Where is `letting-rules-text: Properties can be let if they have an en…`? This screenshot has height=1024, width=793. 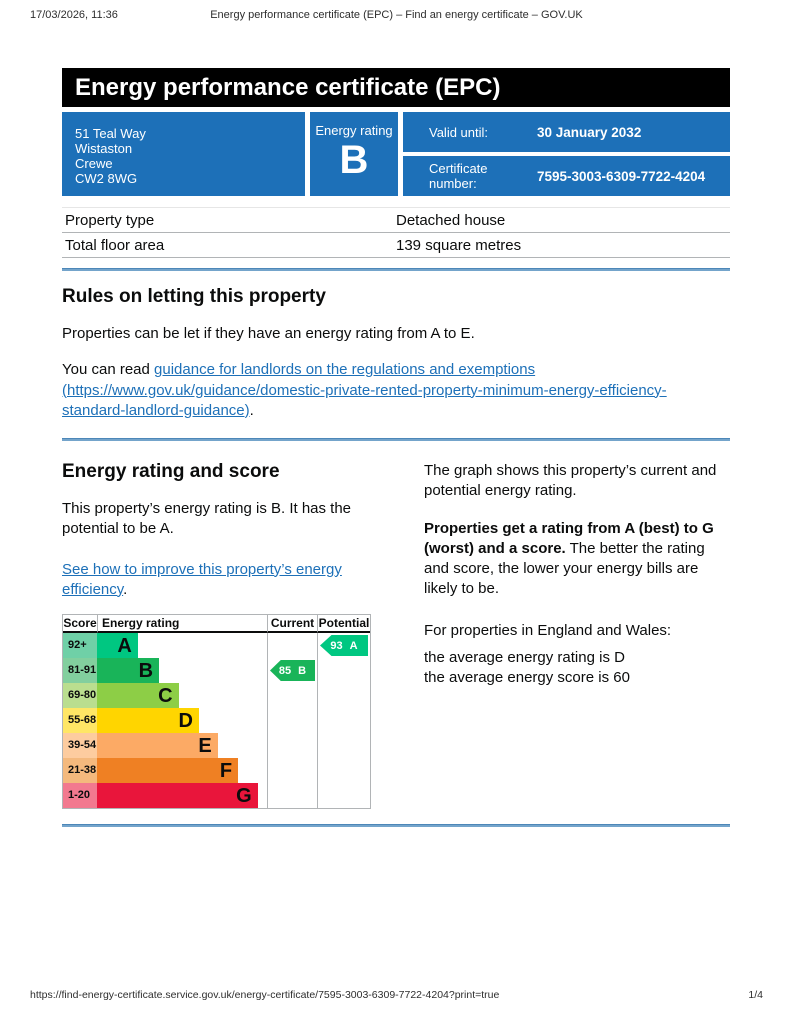
letting-rules-text: Properties can be let if they have an en… is located at coordinates (268, 333).